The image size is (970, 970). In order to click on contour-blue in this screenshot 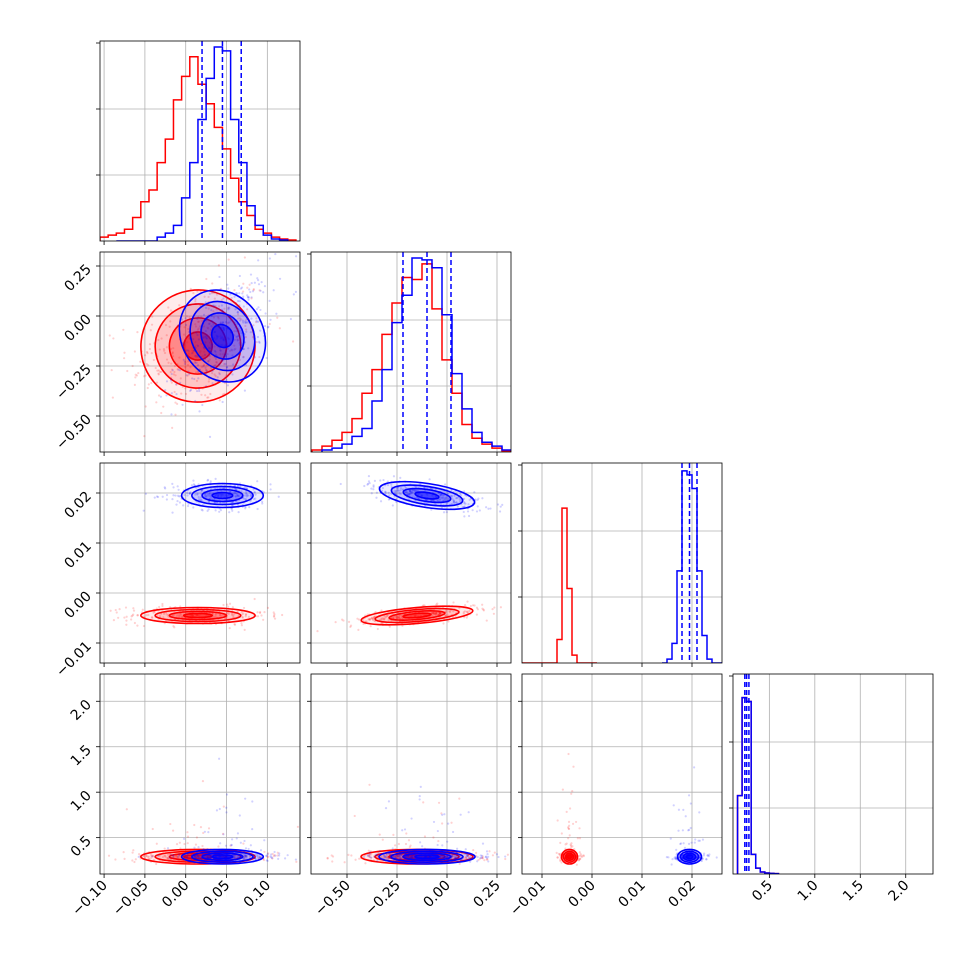, I will do `click(427, 857)`.